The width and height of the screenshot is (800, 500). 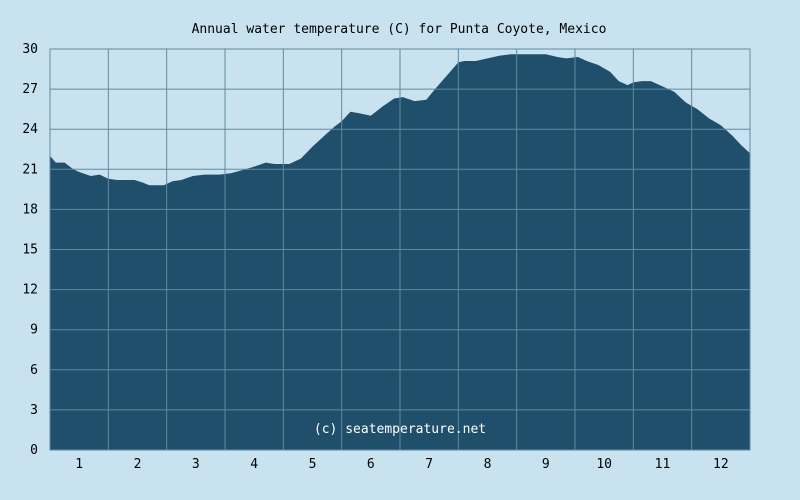 I want to click on y-tick-label: 0, so click(x=34, y=450).